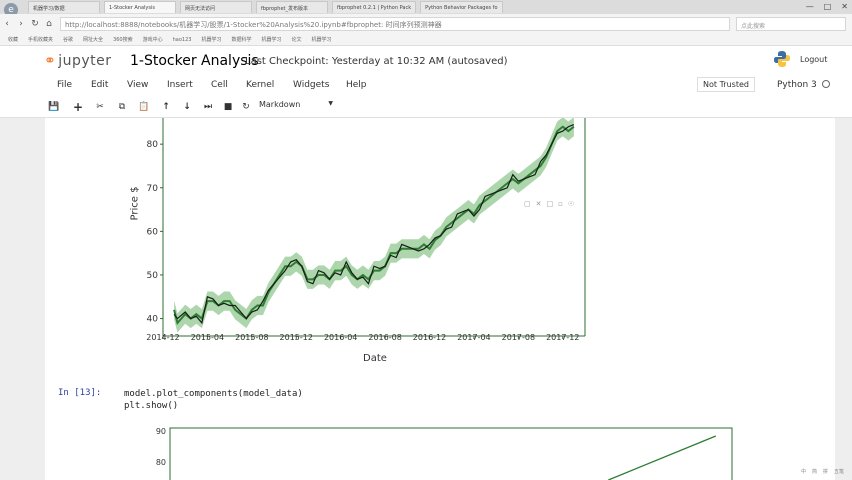 This screenshot has height=480, width=852. Describe the element at coordinates (473, 336) in the screenshot. I see `x-tick-label: 2017-04` at that location.